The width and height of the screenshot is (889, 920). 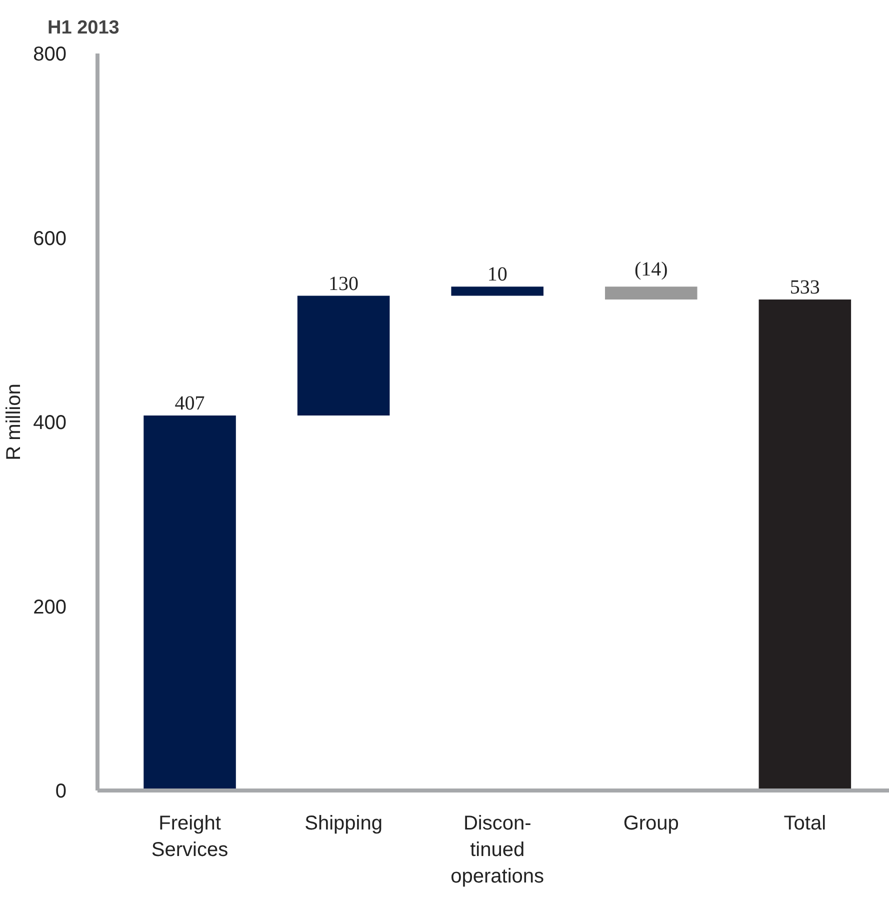 I want to click on chart-title: H1 2013, so click(x=84, y=28).